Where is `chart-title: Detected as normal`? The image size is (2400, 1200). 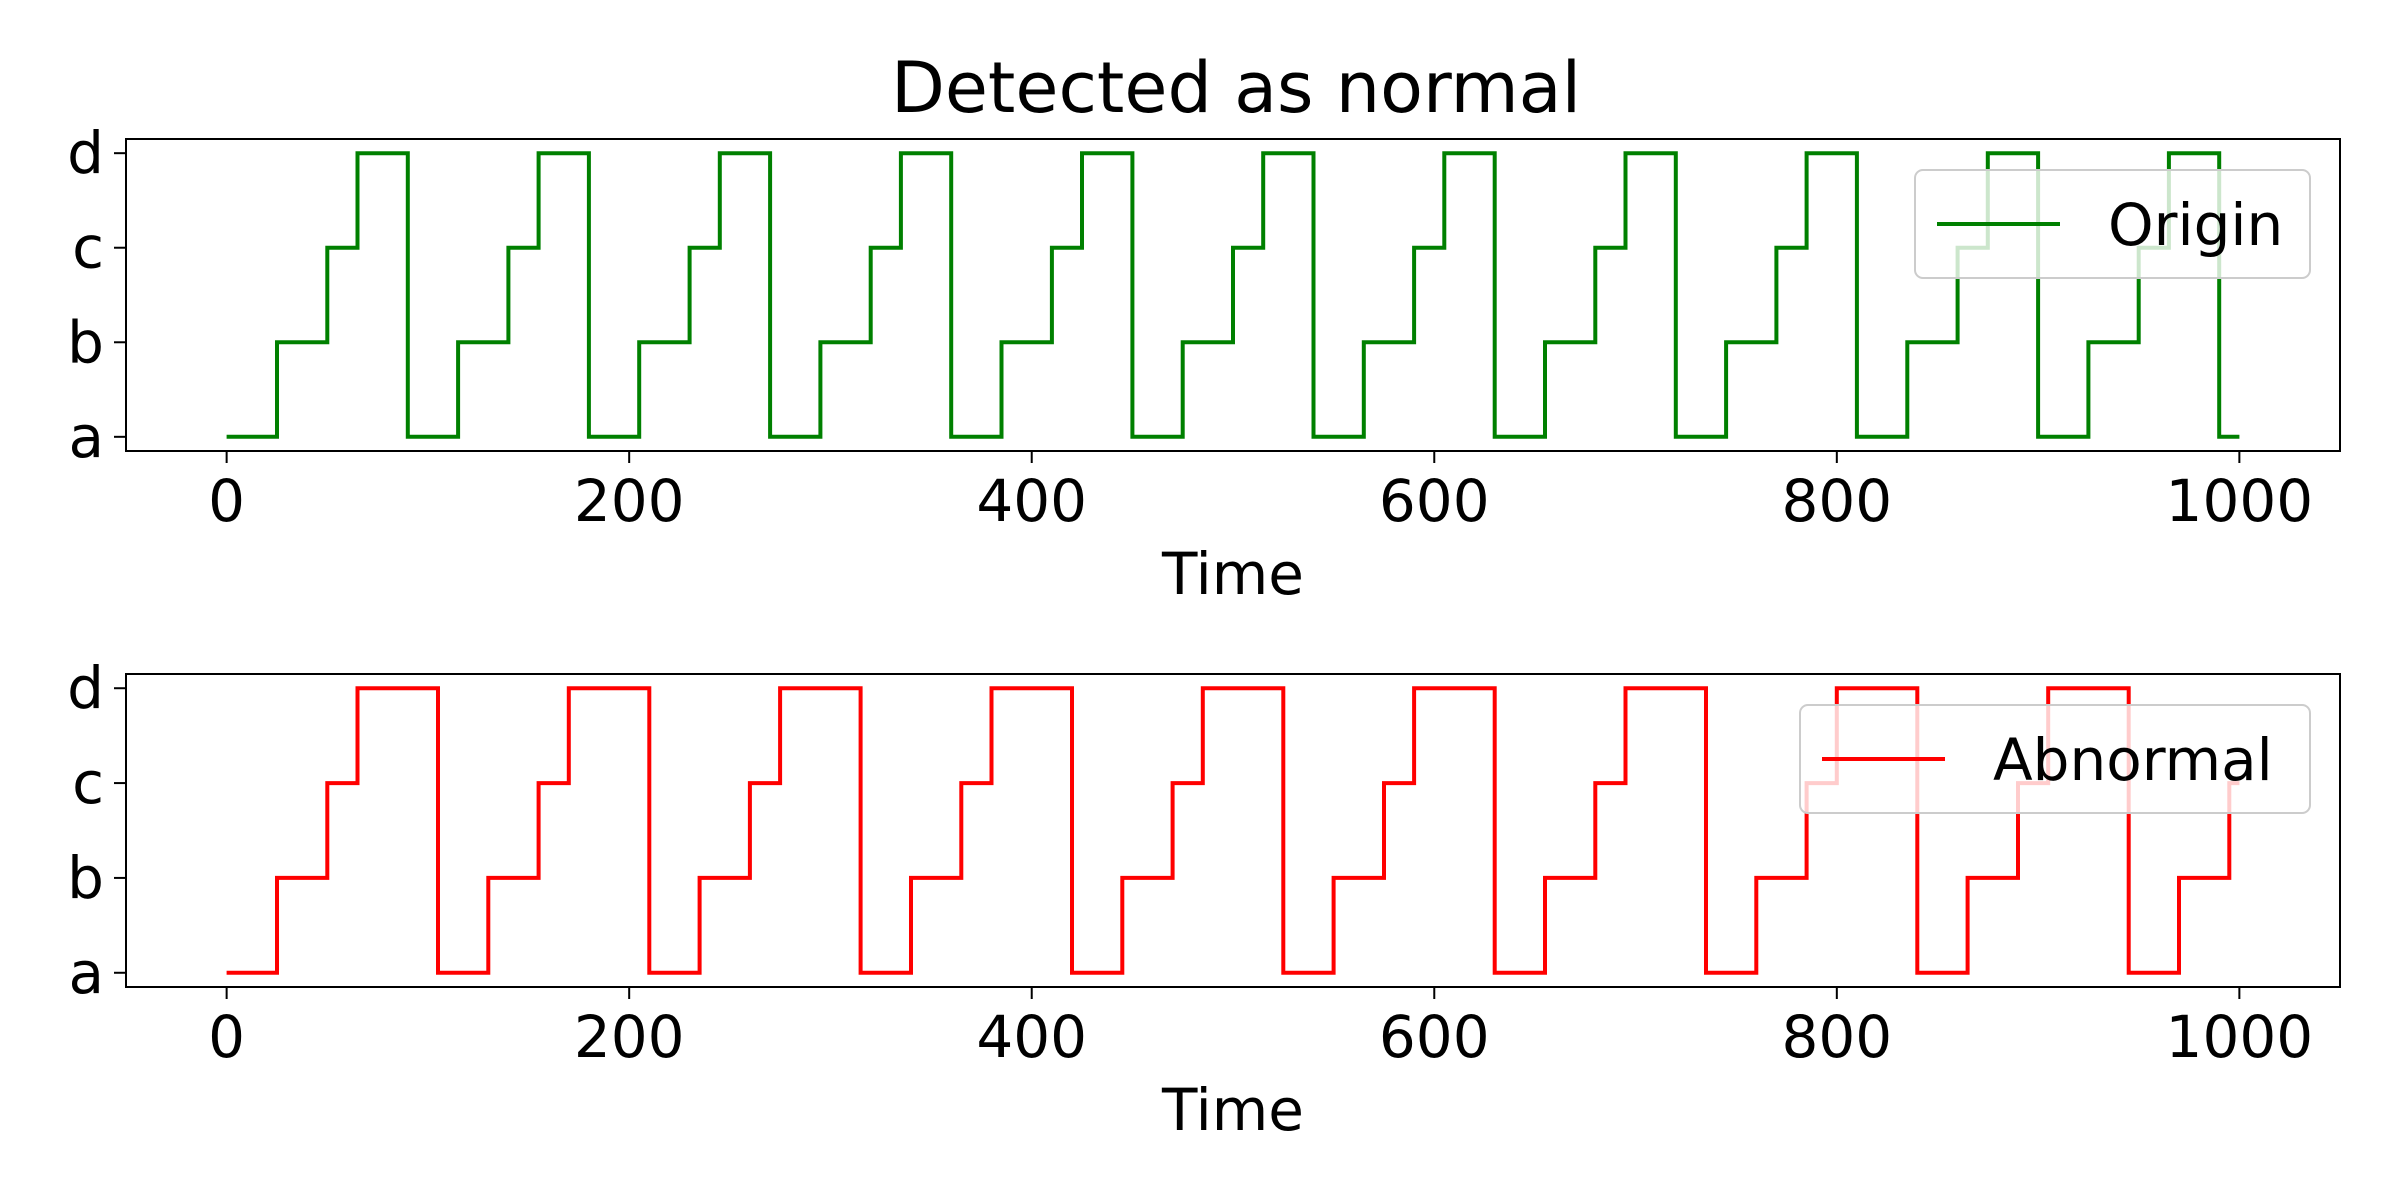 chart-title: Detected as normal is located at coordinates (1236, 88).